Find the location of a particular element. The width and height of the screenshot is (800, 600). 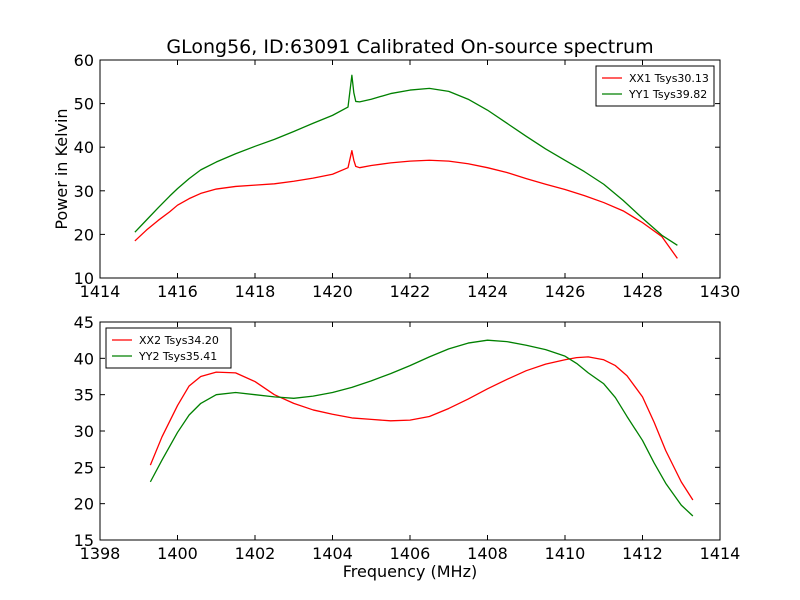

x-tick-label: 1398 is located at coordinates (100, 553).